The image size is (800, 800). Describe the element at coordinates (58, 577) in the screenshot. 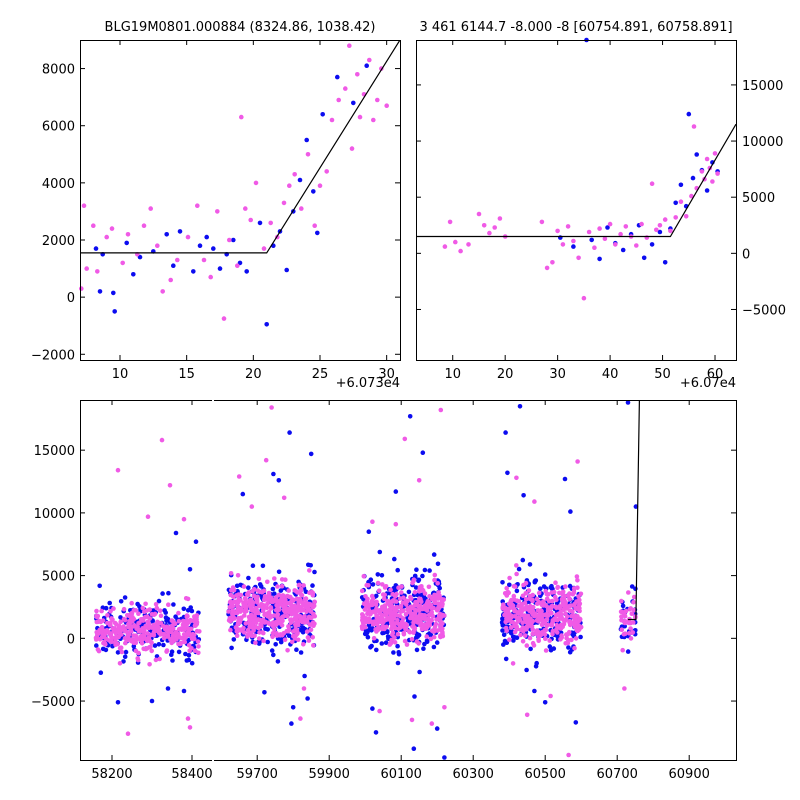

I see `full-lightcurve-y-tick-label: 5000` at that location.